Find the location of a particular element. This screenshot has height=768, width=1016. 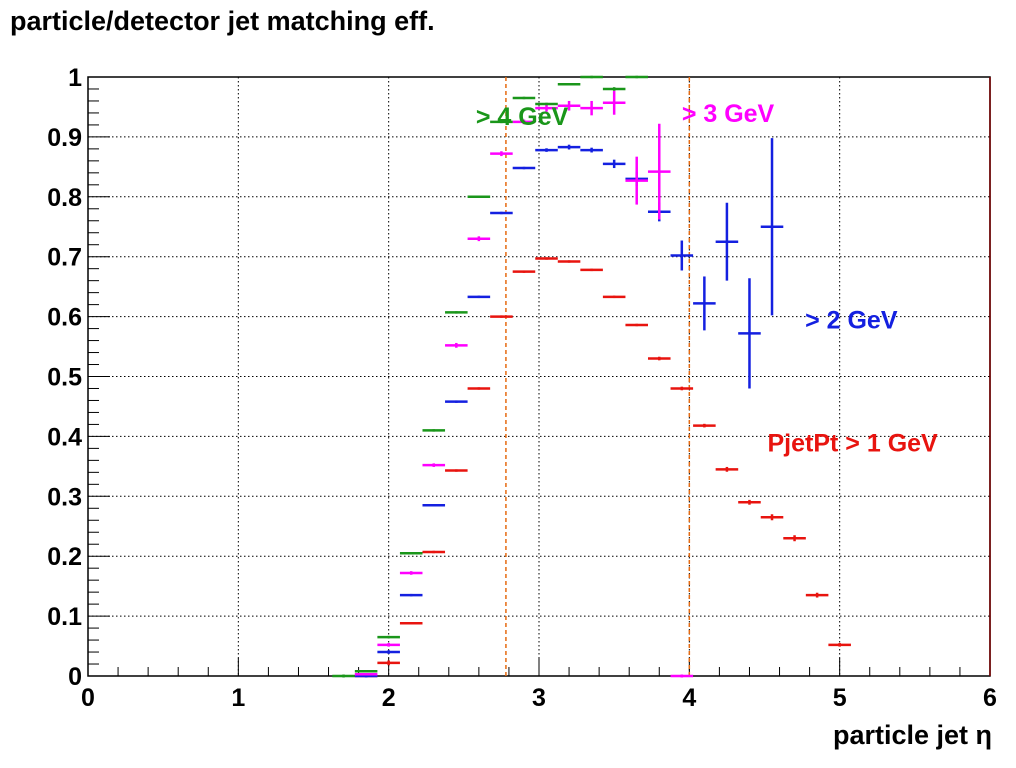

series-annotation: > 4 GeV is located at coordinates (522, 117).